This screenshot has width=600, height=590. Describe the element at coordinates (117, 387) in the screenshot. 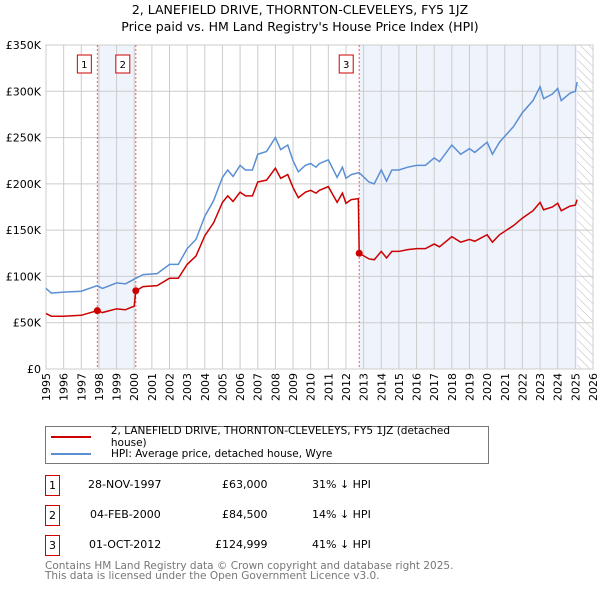

I see `x-tick-label: 1999` at that location.